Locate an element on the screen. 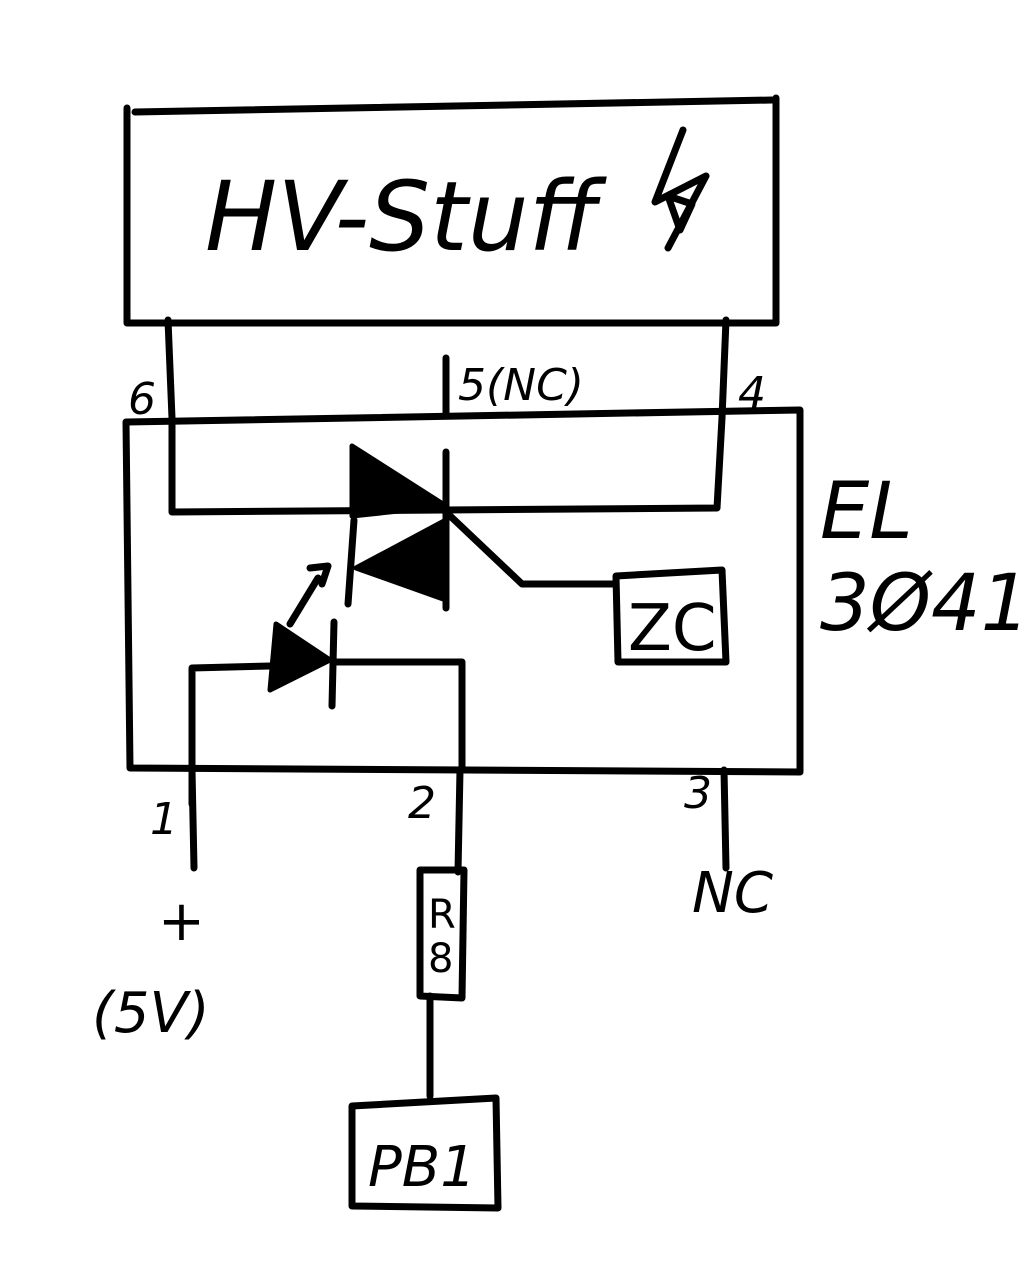 Image resolution: width=1024 pixels, height=1261 pixels. resistor-label-line1: R is located at coordinates (442, 915).